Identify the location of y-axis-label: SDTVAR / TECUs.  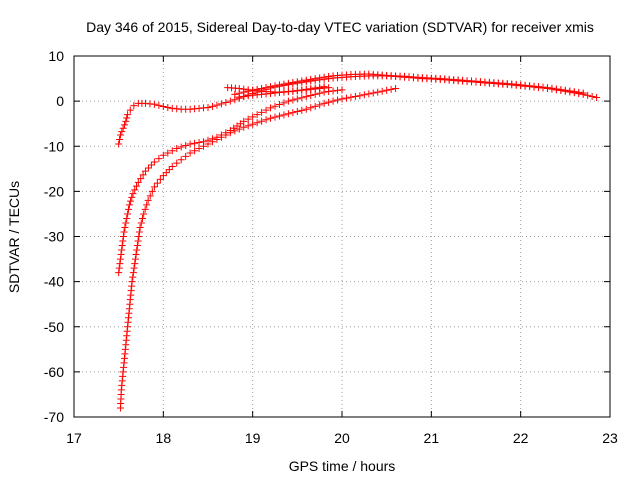
(14, 237).